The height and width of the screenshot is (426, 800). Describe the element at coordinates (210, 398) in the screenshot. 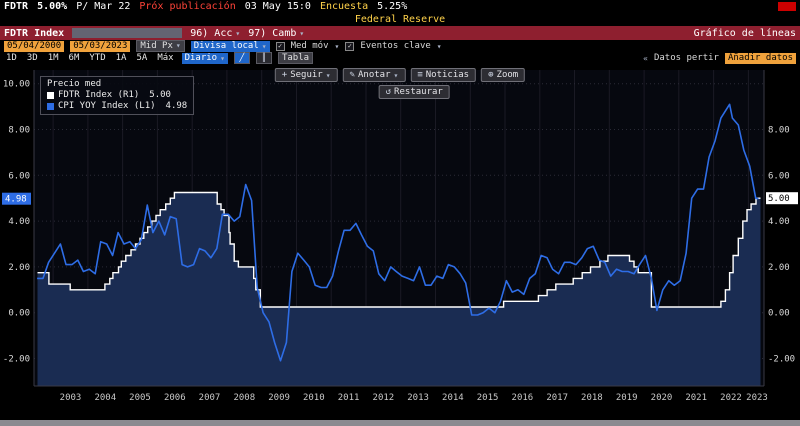

I see `svg-text: 2007` at that location.